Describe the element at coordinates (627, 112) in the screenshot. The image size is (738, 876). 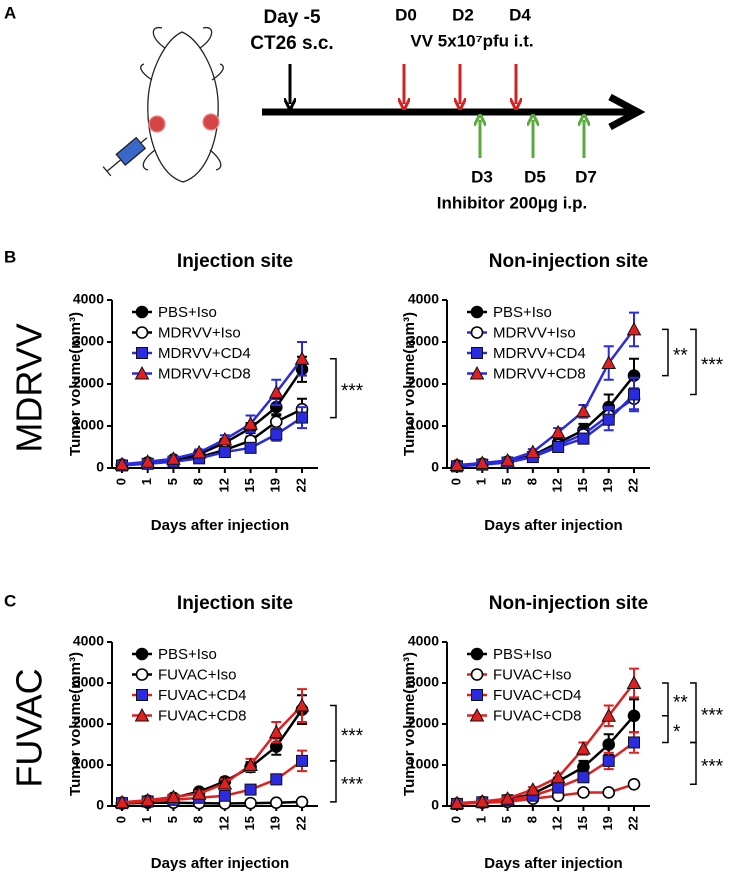
I see `timeline-arrowhead` at that location.